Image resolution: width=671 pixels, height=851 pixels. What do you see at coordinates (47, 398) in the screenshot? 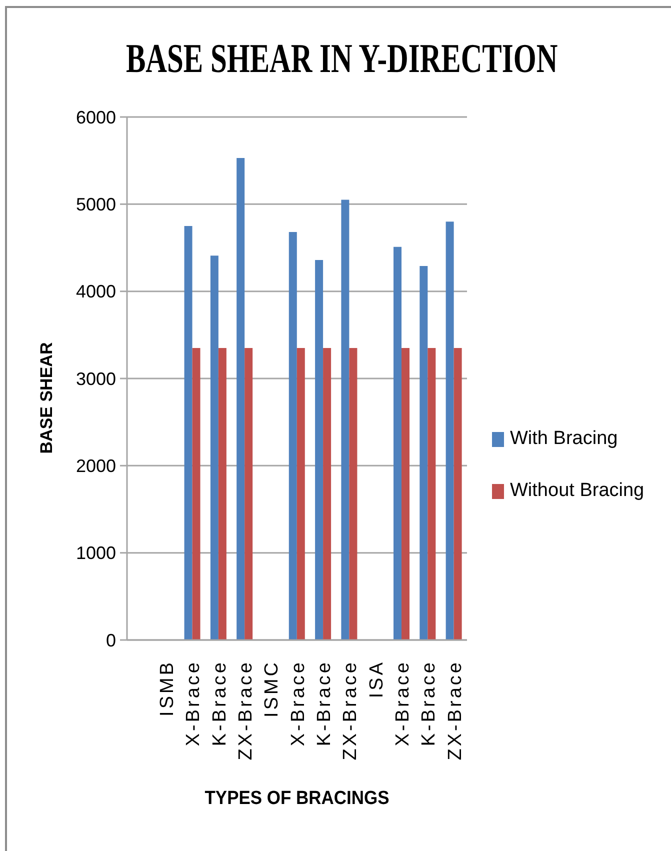
I see `y-axis-title: BASE SHEAR` at bounding box center [47, 398].